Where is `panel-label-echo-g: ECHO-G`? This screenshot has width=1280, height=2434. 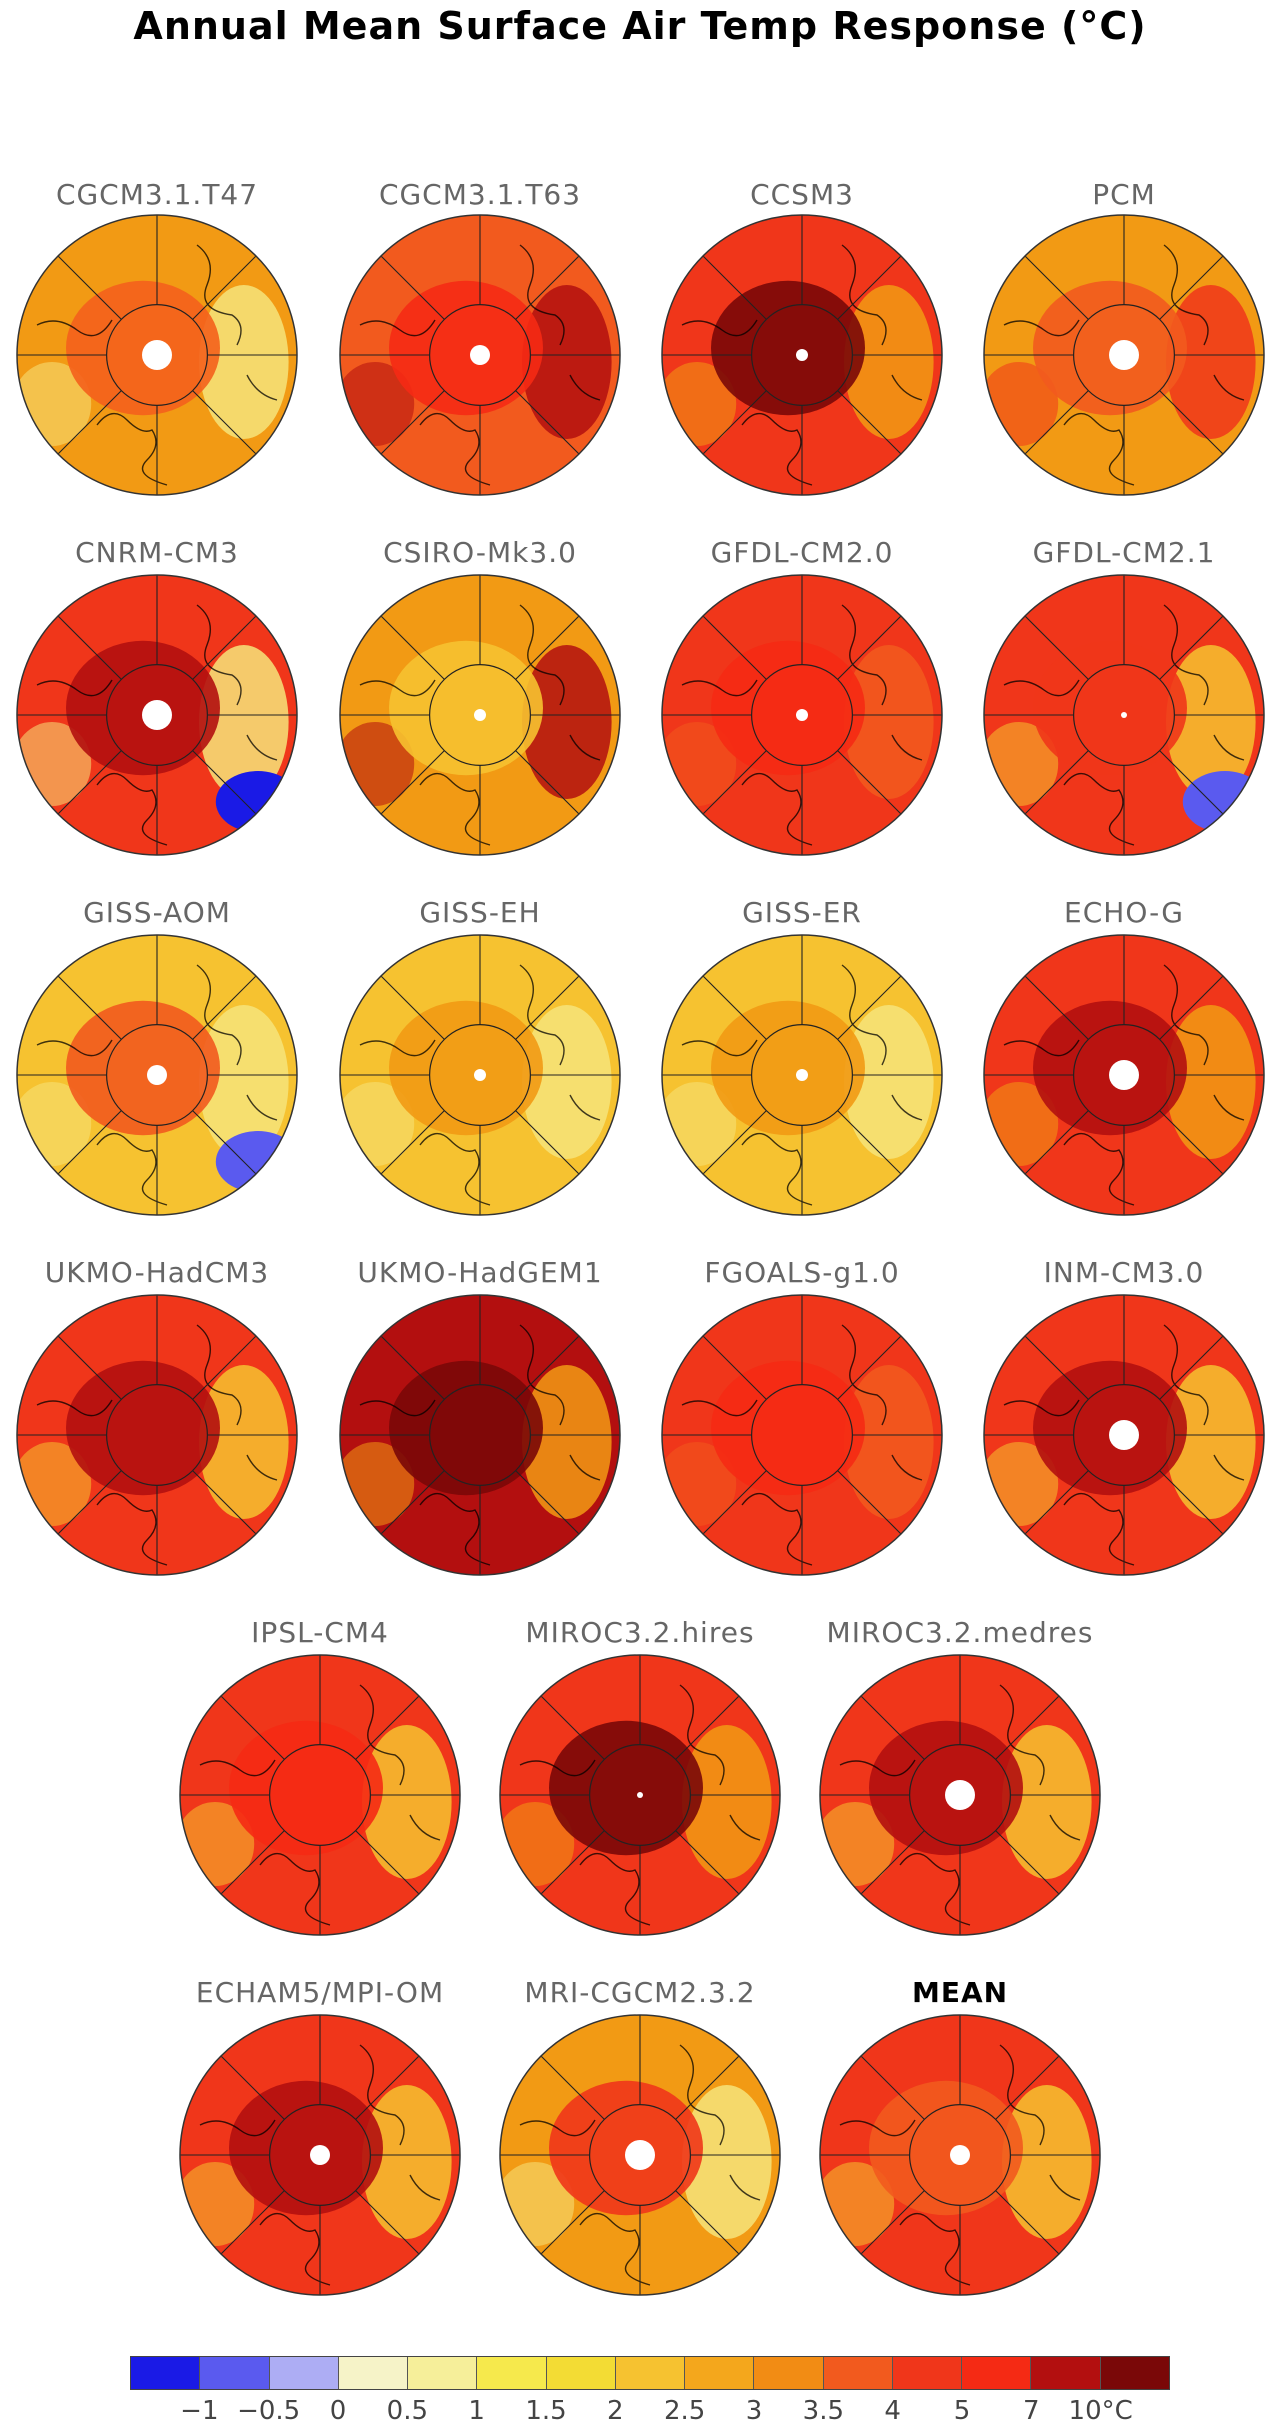
panel-label-echo-g: ECHO-G is located at coordinates (1124, 912).